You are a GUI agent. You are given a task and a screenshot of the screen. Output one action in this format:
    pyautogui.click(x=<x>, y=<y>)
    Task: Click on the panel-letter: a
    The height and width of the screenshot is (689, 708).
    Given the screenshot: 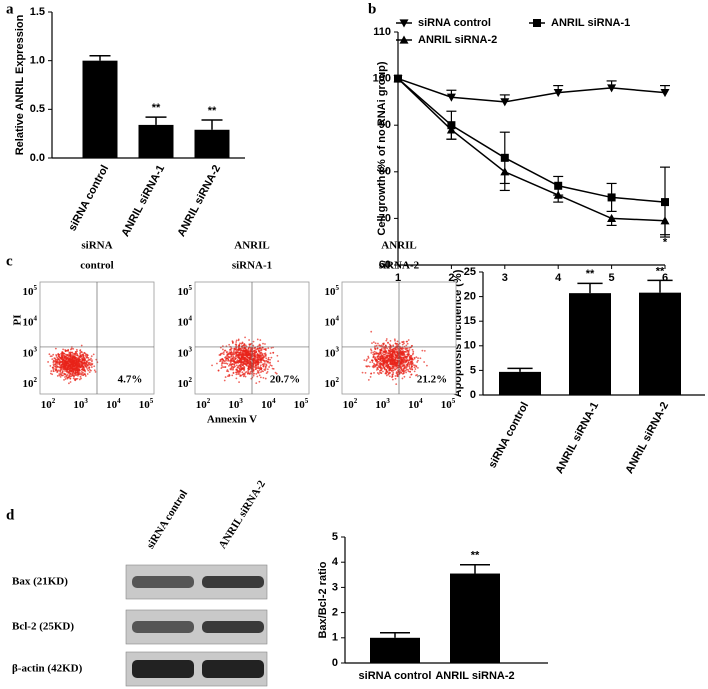 What is the action you would take?
    pyautogui.click(x=10, y=9)
    